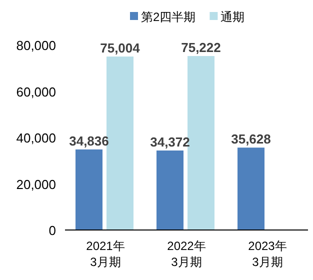 This screenshot has width=313, height=280. What do you see at coordinates (170, 142) in the screenshot?
I see `data-label: 34,372` at bounding box center [170, 142].